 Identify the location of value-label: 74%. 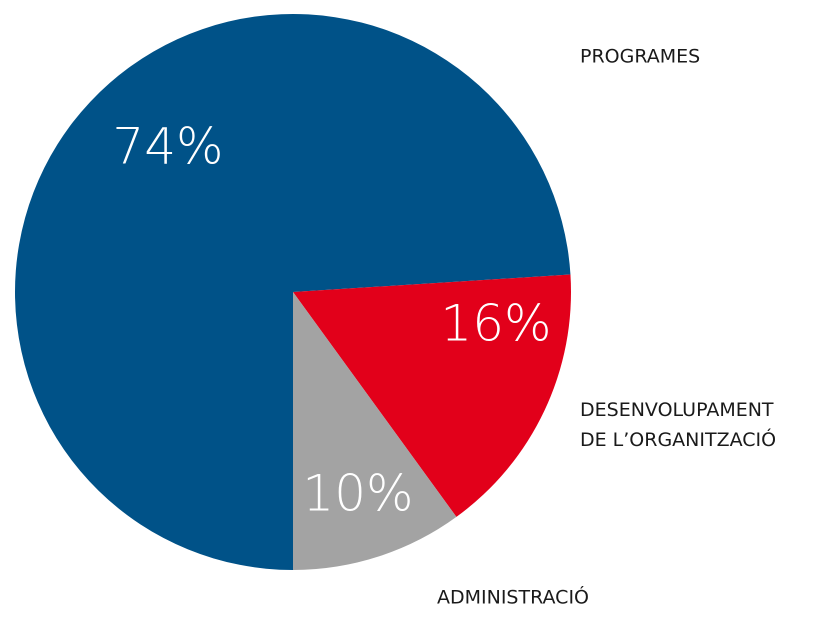
(167, 147).